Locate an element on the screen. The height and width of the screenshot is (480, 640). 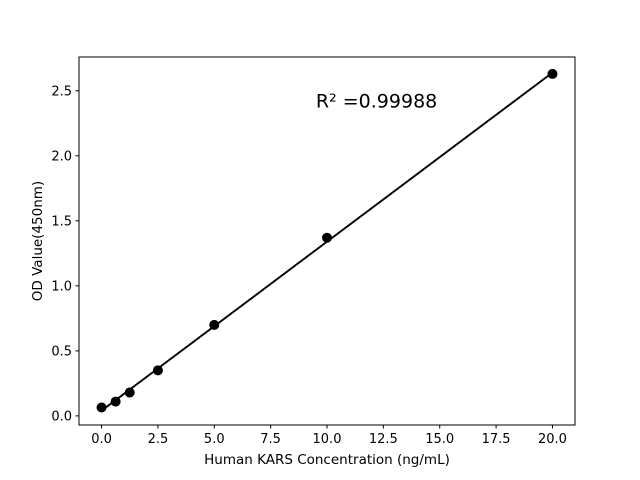
x-axis-tick-label: 12.5 is located at coordinates (383, 439).